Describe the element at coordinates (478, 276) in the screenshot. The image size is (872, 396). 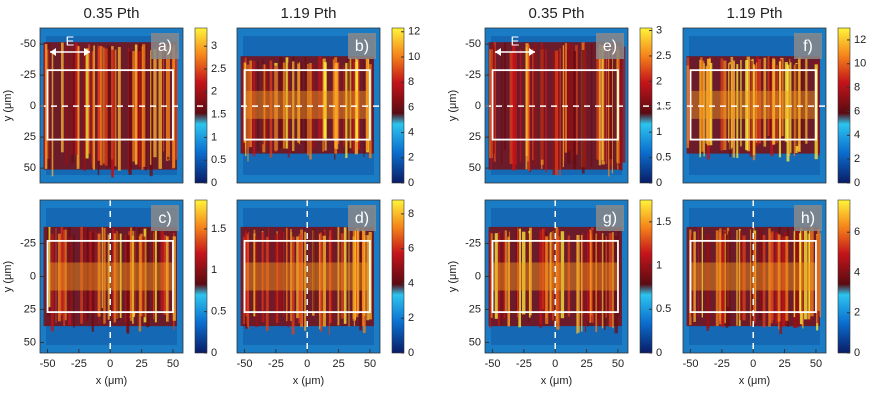
I see `y-tick-label: 0` at that location.